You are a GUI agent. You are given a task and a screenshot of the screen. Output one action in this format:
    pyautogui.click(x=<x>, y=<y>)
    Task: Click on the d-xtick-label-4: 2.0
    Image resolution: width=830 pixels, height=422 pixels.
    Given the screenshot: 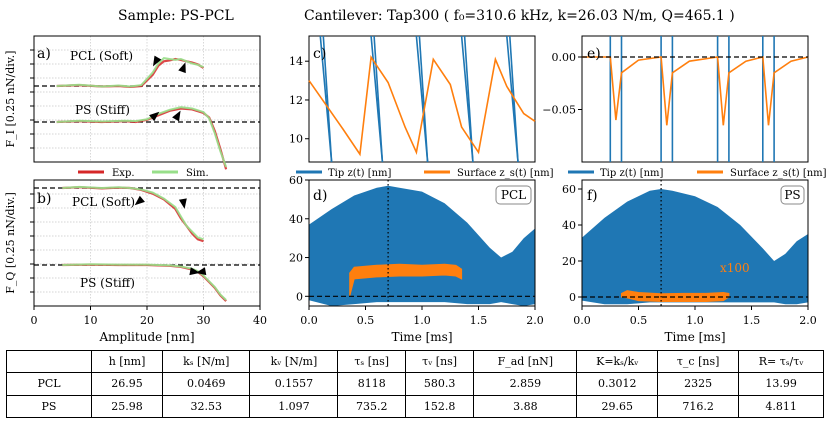 What is the action you would take?
    pyautogui.click(x=535, y=320)
    